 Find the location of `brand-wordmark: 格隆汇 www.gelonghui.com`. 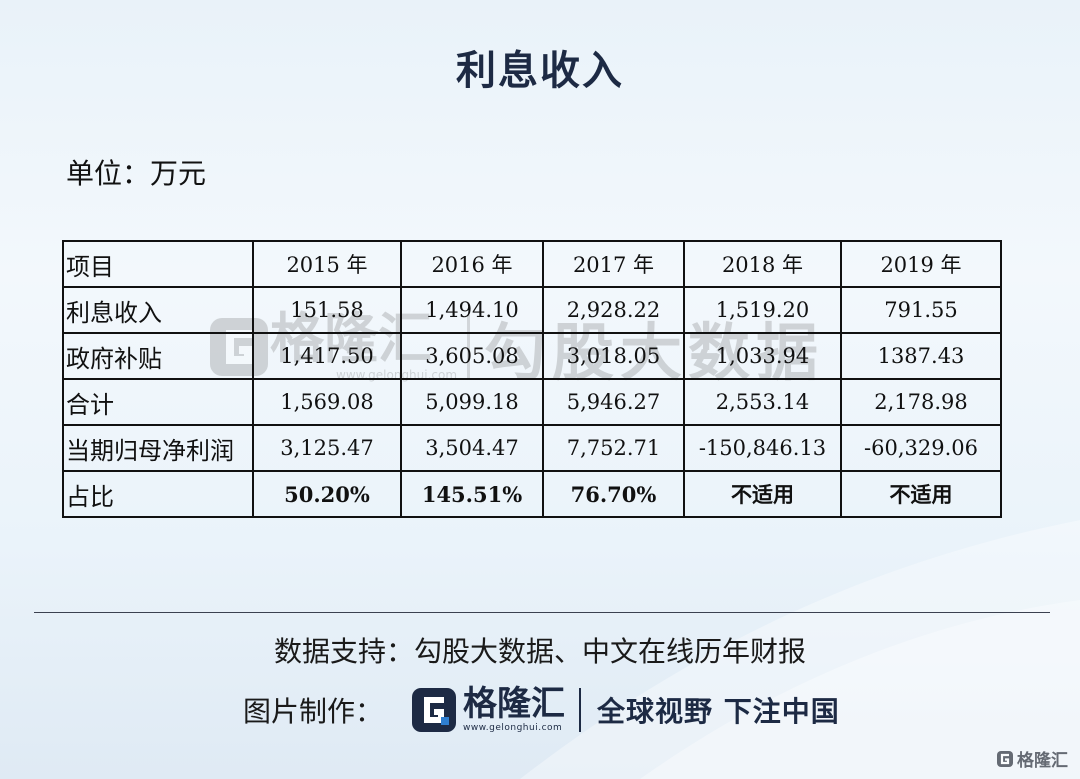

brand-wordmark: 格隆汇 www.gelonghui.com is located at coordinates (514, 708).